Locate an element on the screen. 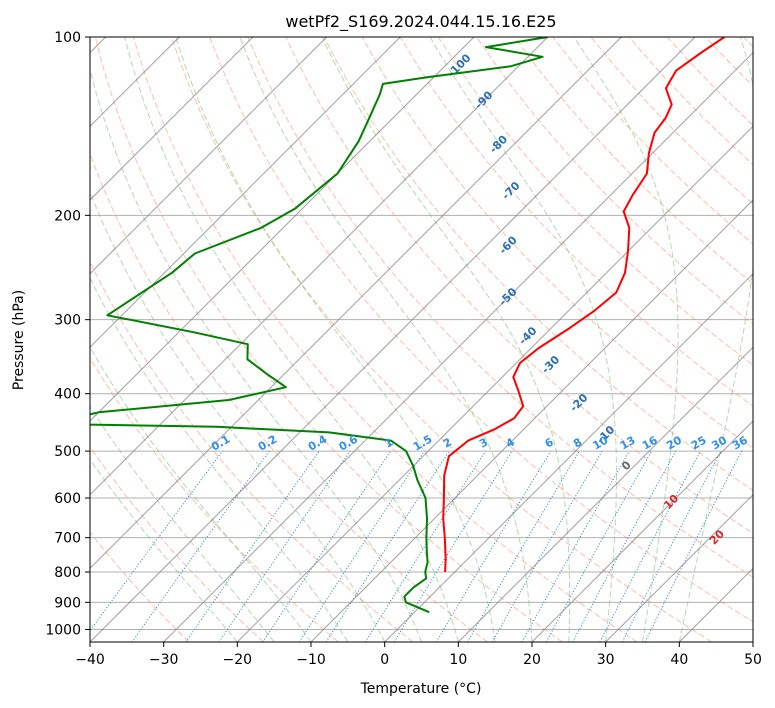  x-tick-label: 10 is located at coordinates (458, 660).